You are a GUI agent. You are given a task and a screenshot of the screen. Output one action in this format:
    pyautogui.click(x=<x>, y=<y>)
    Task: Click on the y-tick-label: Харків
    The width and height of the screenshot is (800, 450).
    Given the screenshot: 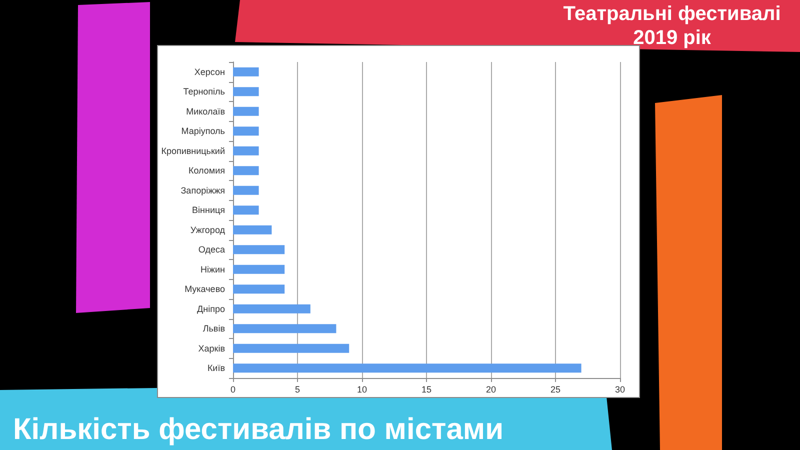 What is the action you would take?
    pyautogui.click(x=212, y=348)
    